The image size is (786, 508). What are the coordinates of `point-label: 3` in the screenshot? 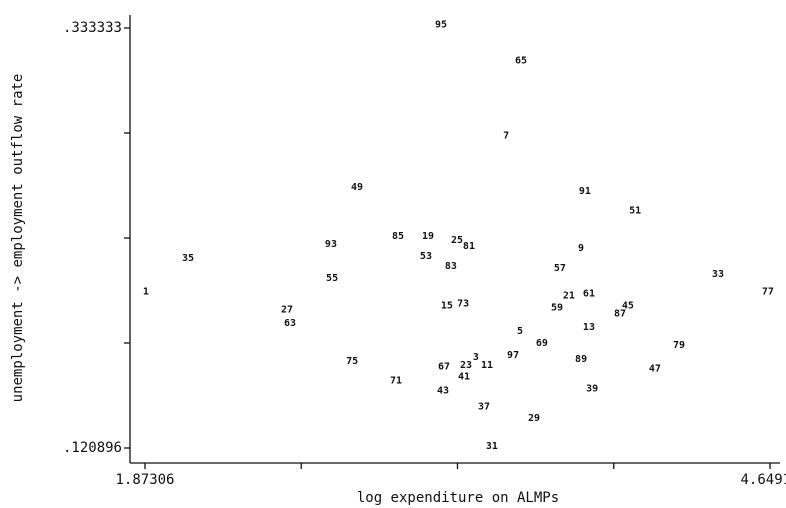 It's located at (476, 357).